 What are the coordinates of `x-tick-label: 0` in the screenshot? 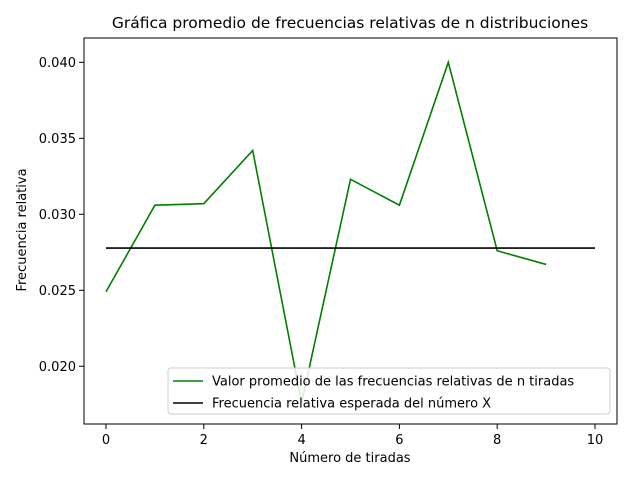 It's located at (106, 440).